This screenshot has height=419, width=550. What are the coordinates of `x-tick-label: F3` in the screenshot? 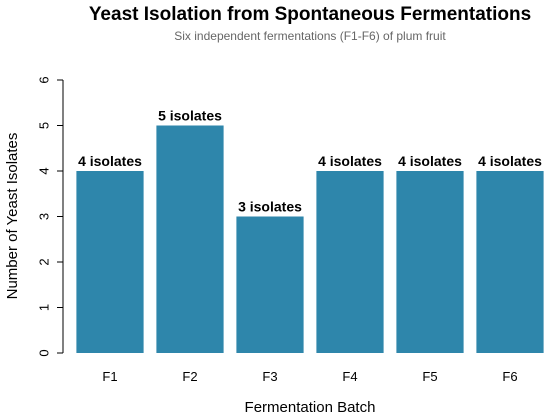 It's located at (269, 376).